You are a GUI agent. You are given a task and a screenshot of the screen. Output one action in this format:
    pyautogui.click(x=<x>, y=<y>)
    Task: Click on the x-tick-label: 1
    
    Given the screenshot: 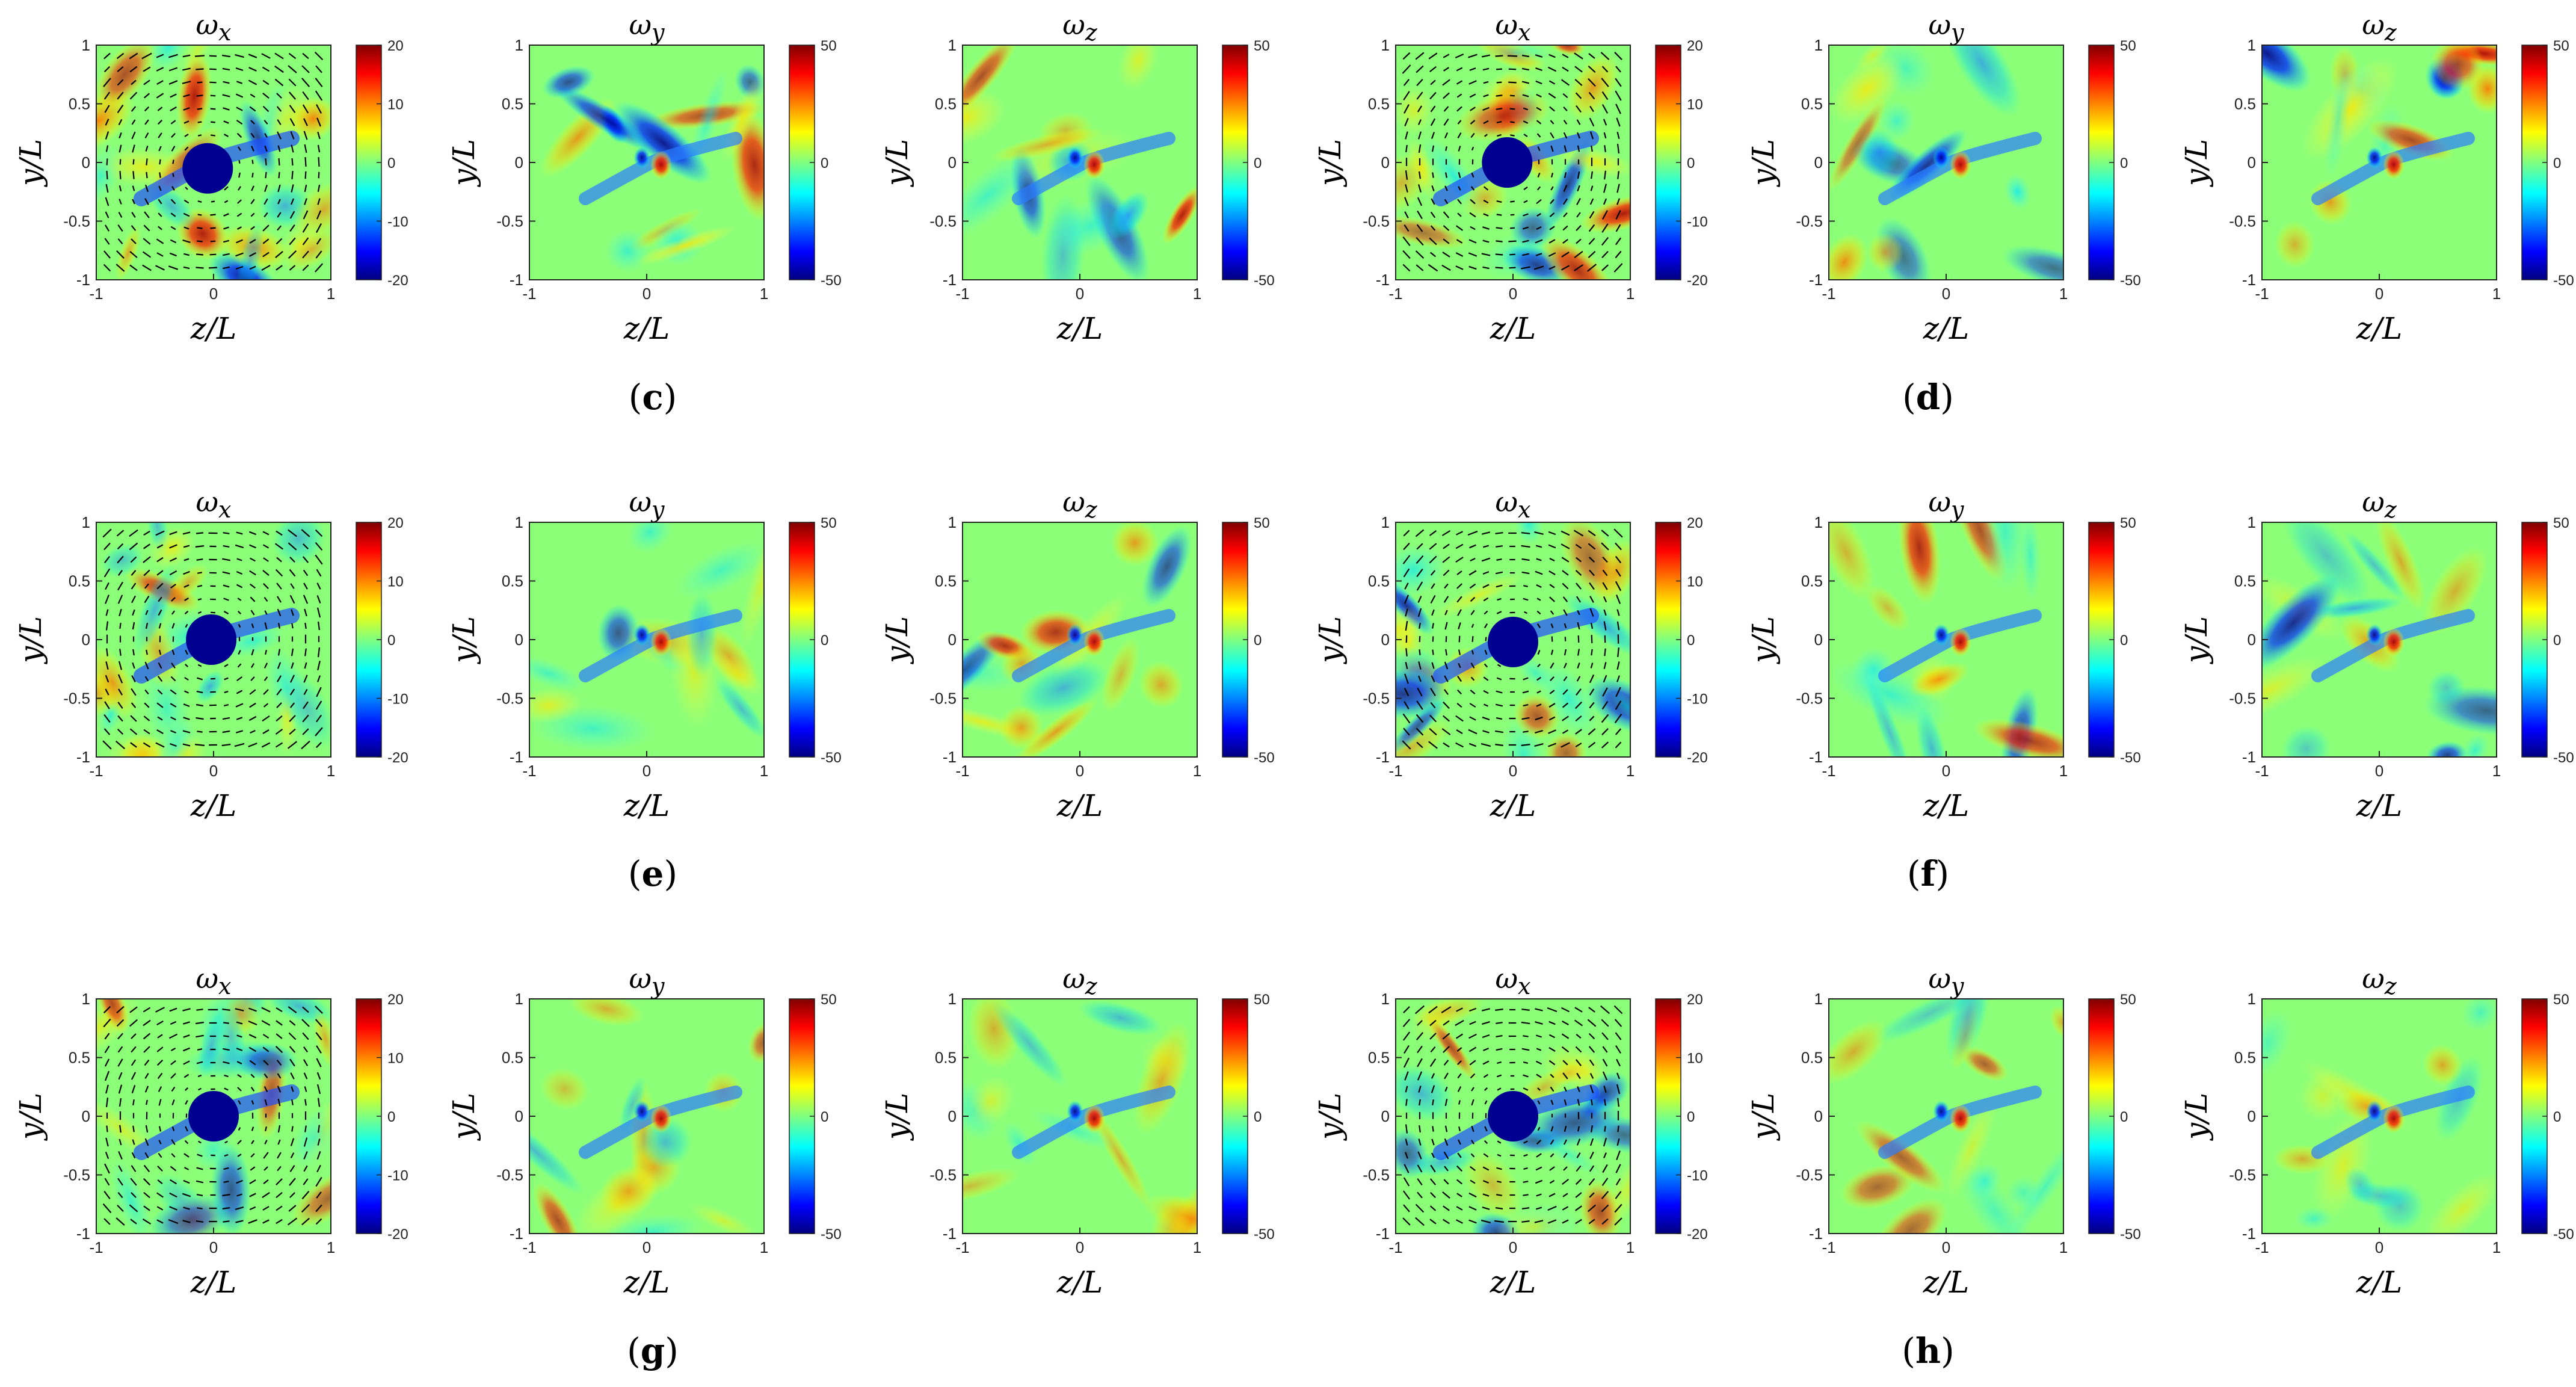 What is the action you would take?
    pyautogui.click(x=331, y=294)
    